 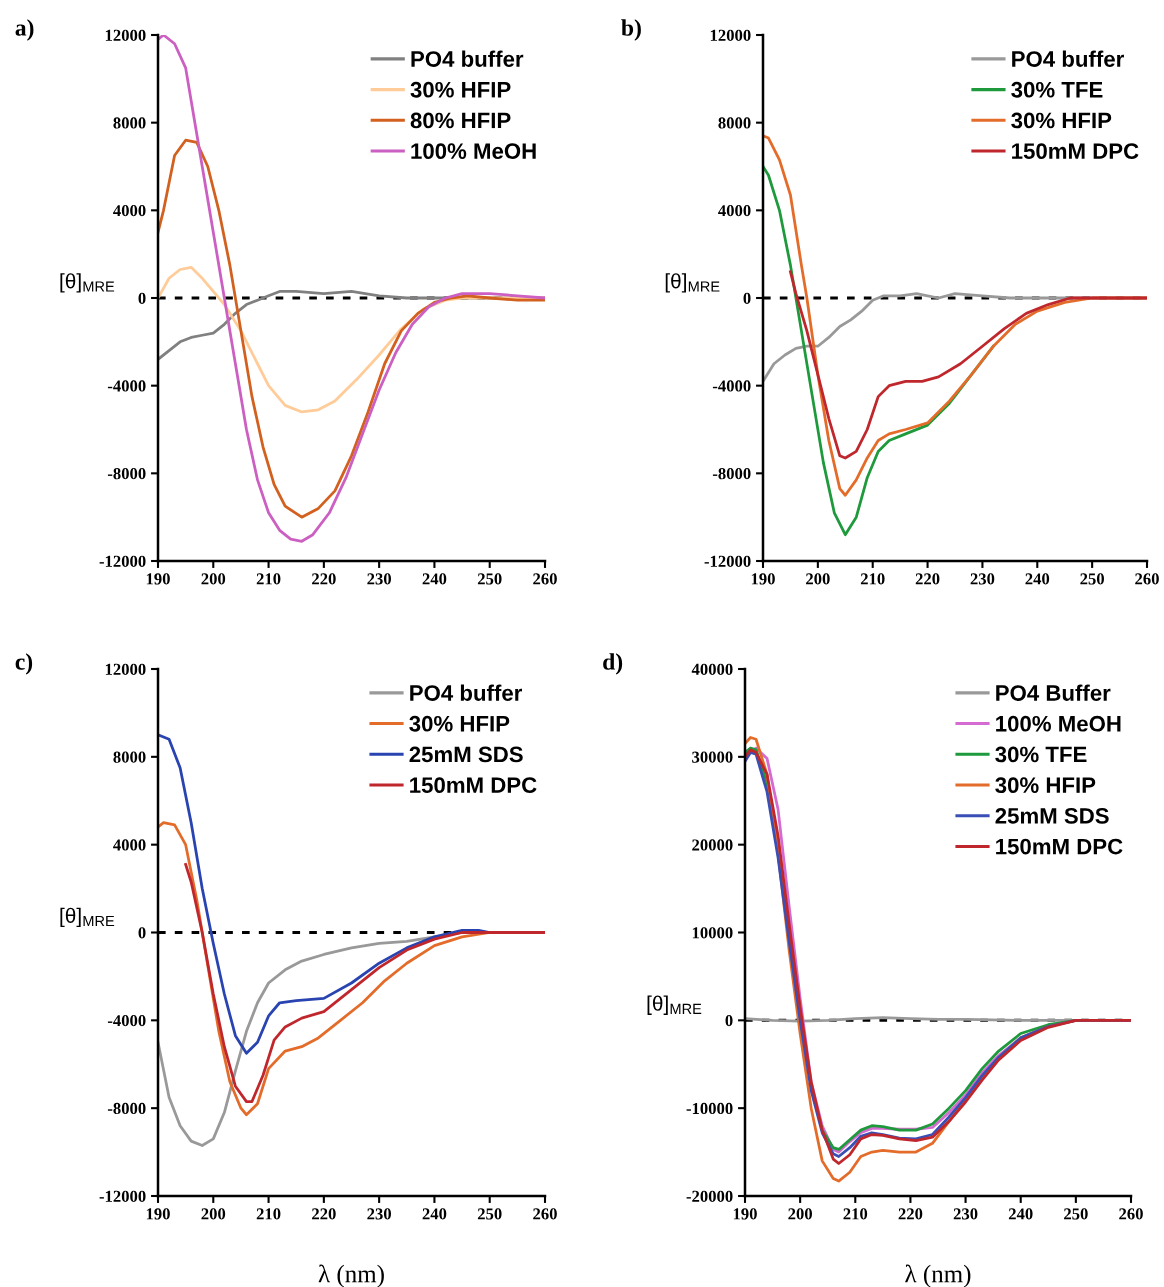 I want to click on legend-label: 80% HFIP, so click(x=460, y=120).